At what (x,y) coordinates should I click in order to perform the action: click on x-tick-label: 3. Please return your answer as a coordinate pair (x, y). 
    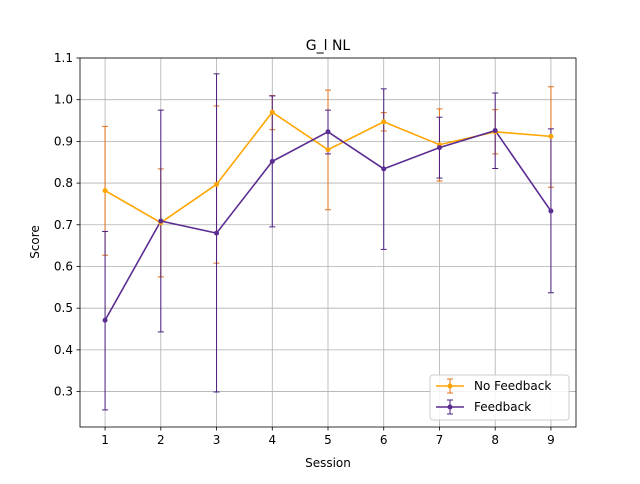
    Looking at the image, I should click on (217, 440).